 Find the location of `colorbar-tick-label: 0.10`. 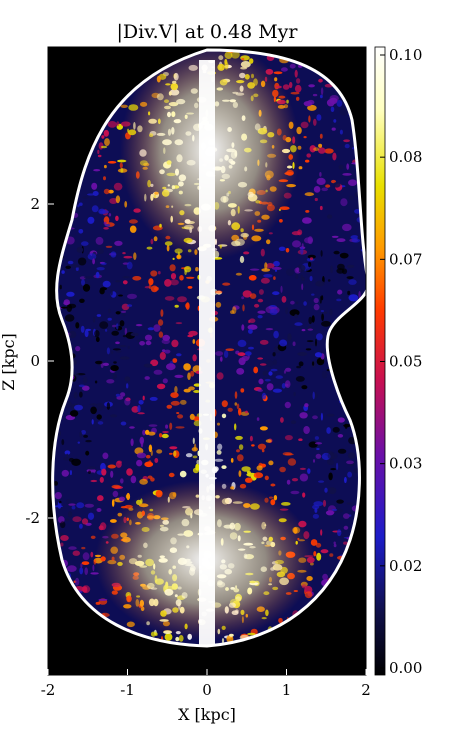

colorbar-tick-label: 0.10 is located at coordinates (405, 55).